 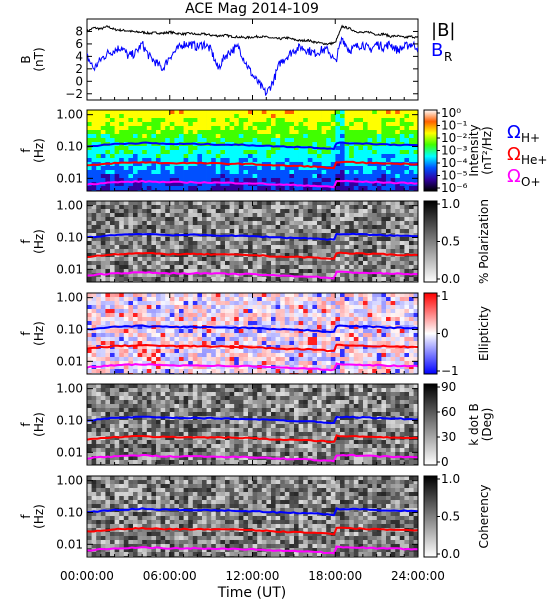 I want to click on colorbar-tick-label: 10⁻¹, so click(x=454, y=126).